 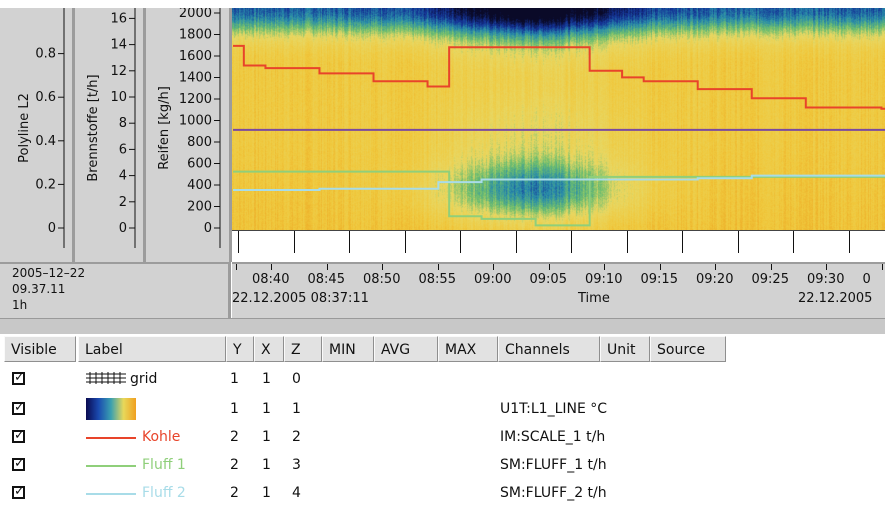 I want to click on kohle-series-line, so click(x=559, y=77).